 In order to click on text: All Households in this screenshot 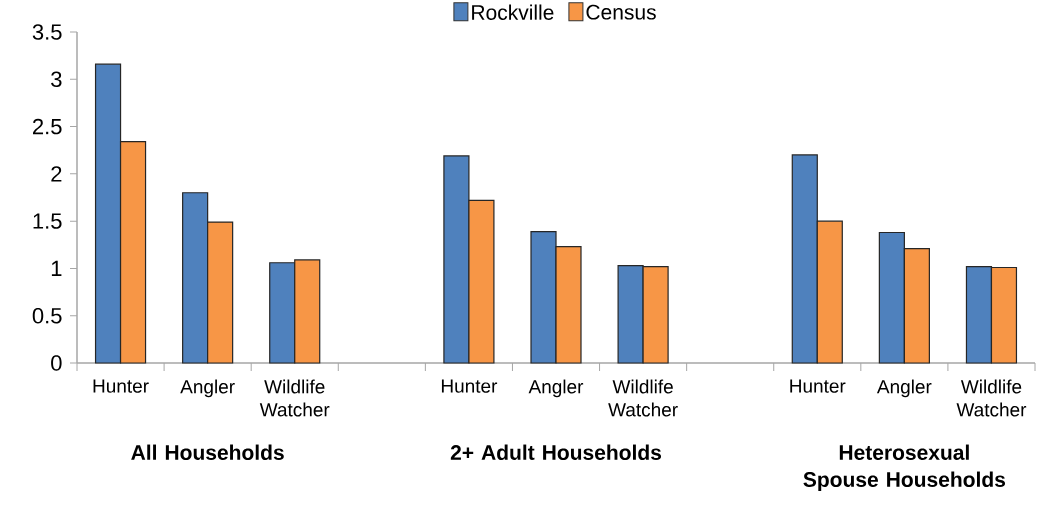, I will do `click(207, 452)`.